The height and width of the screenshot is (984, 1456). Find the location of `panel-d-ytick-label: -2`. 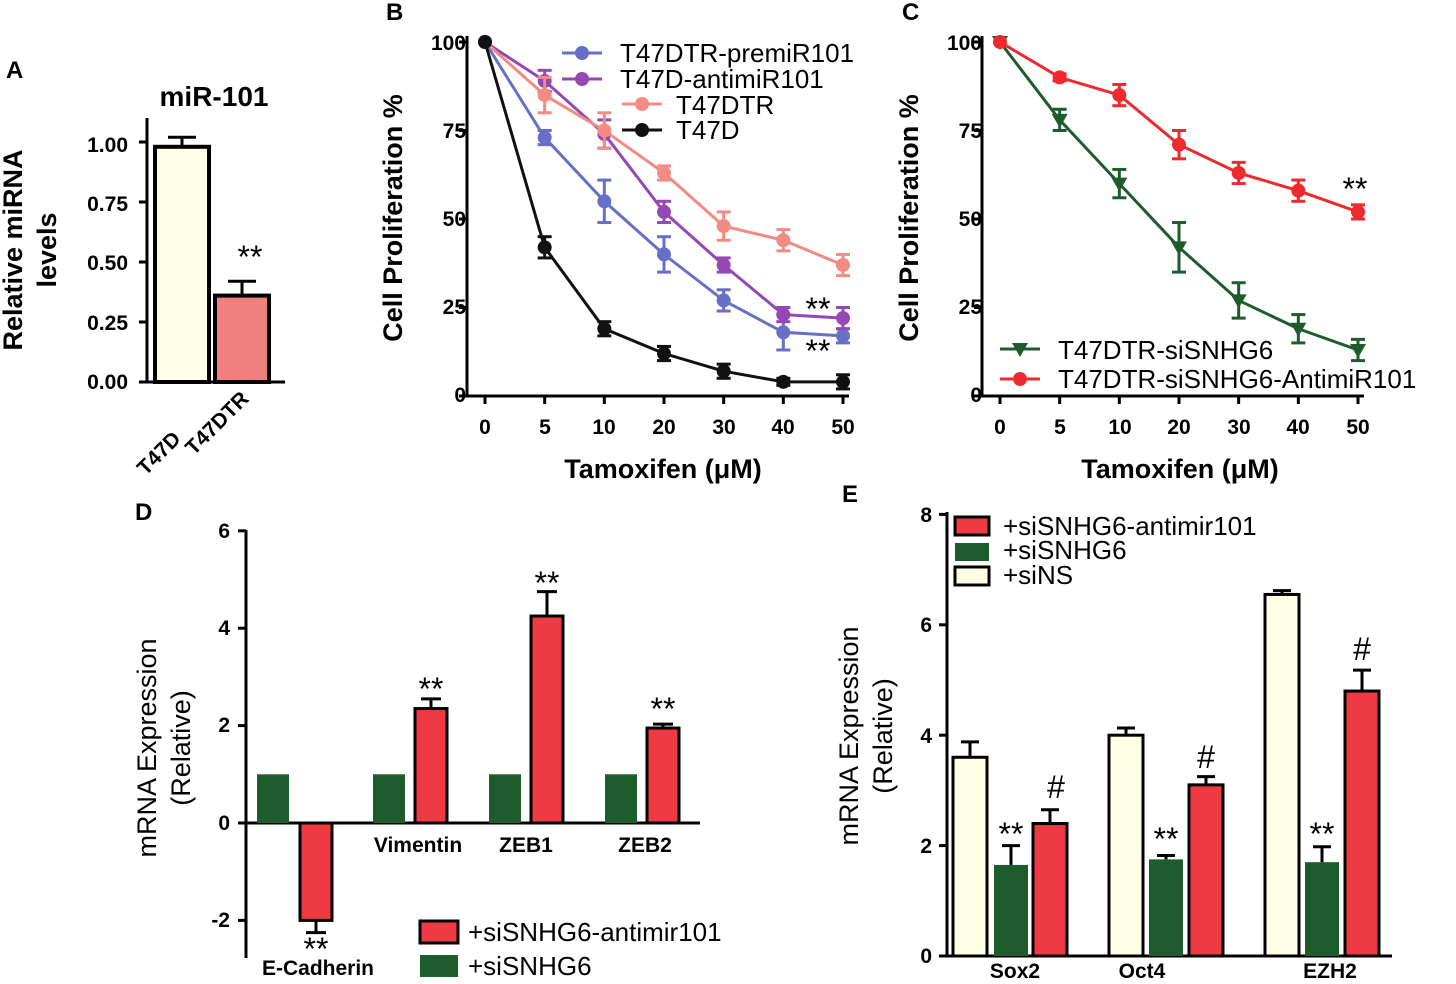

panel-d-ytick-label: -2 is located at coordinates (220, 920).